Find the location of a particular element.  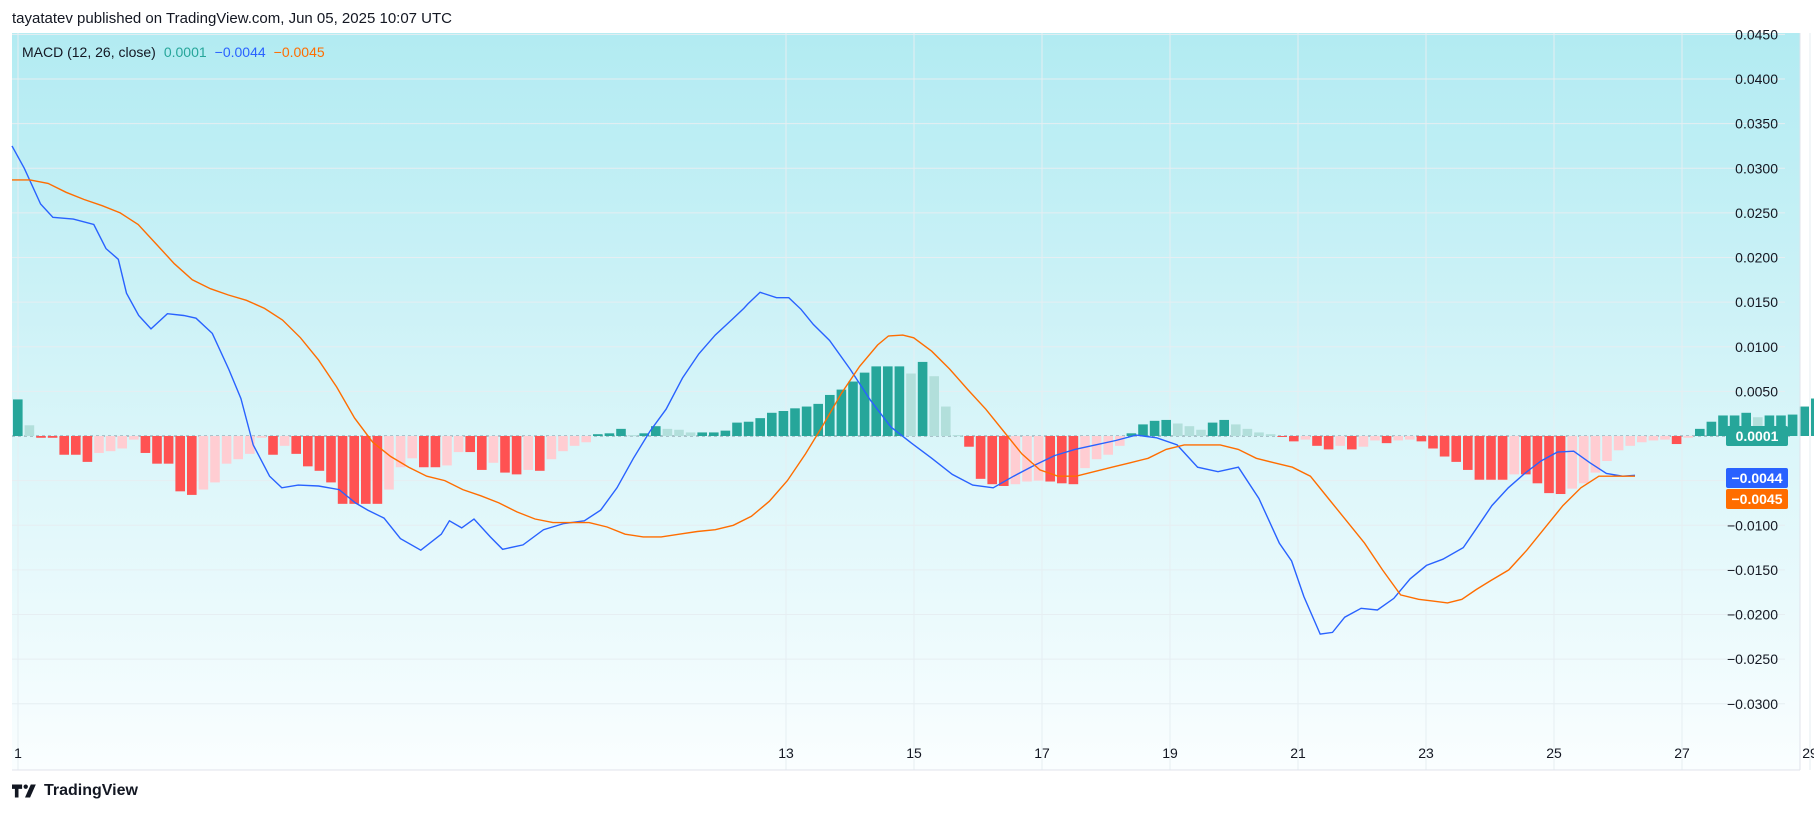

tradingview-logo-icon is located at coordinates (24, 791).